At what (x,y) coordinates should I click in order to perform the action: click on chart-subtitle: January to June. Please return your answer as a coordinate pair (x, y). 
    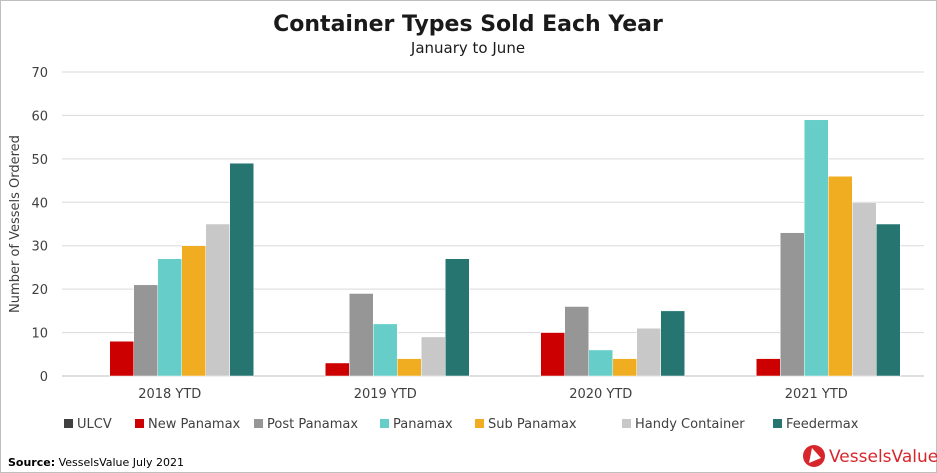
    Looking at the image, I should click on (467, 48).